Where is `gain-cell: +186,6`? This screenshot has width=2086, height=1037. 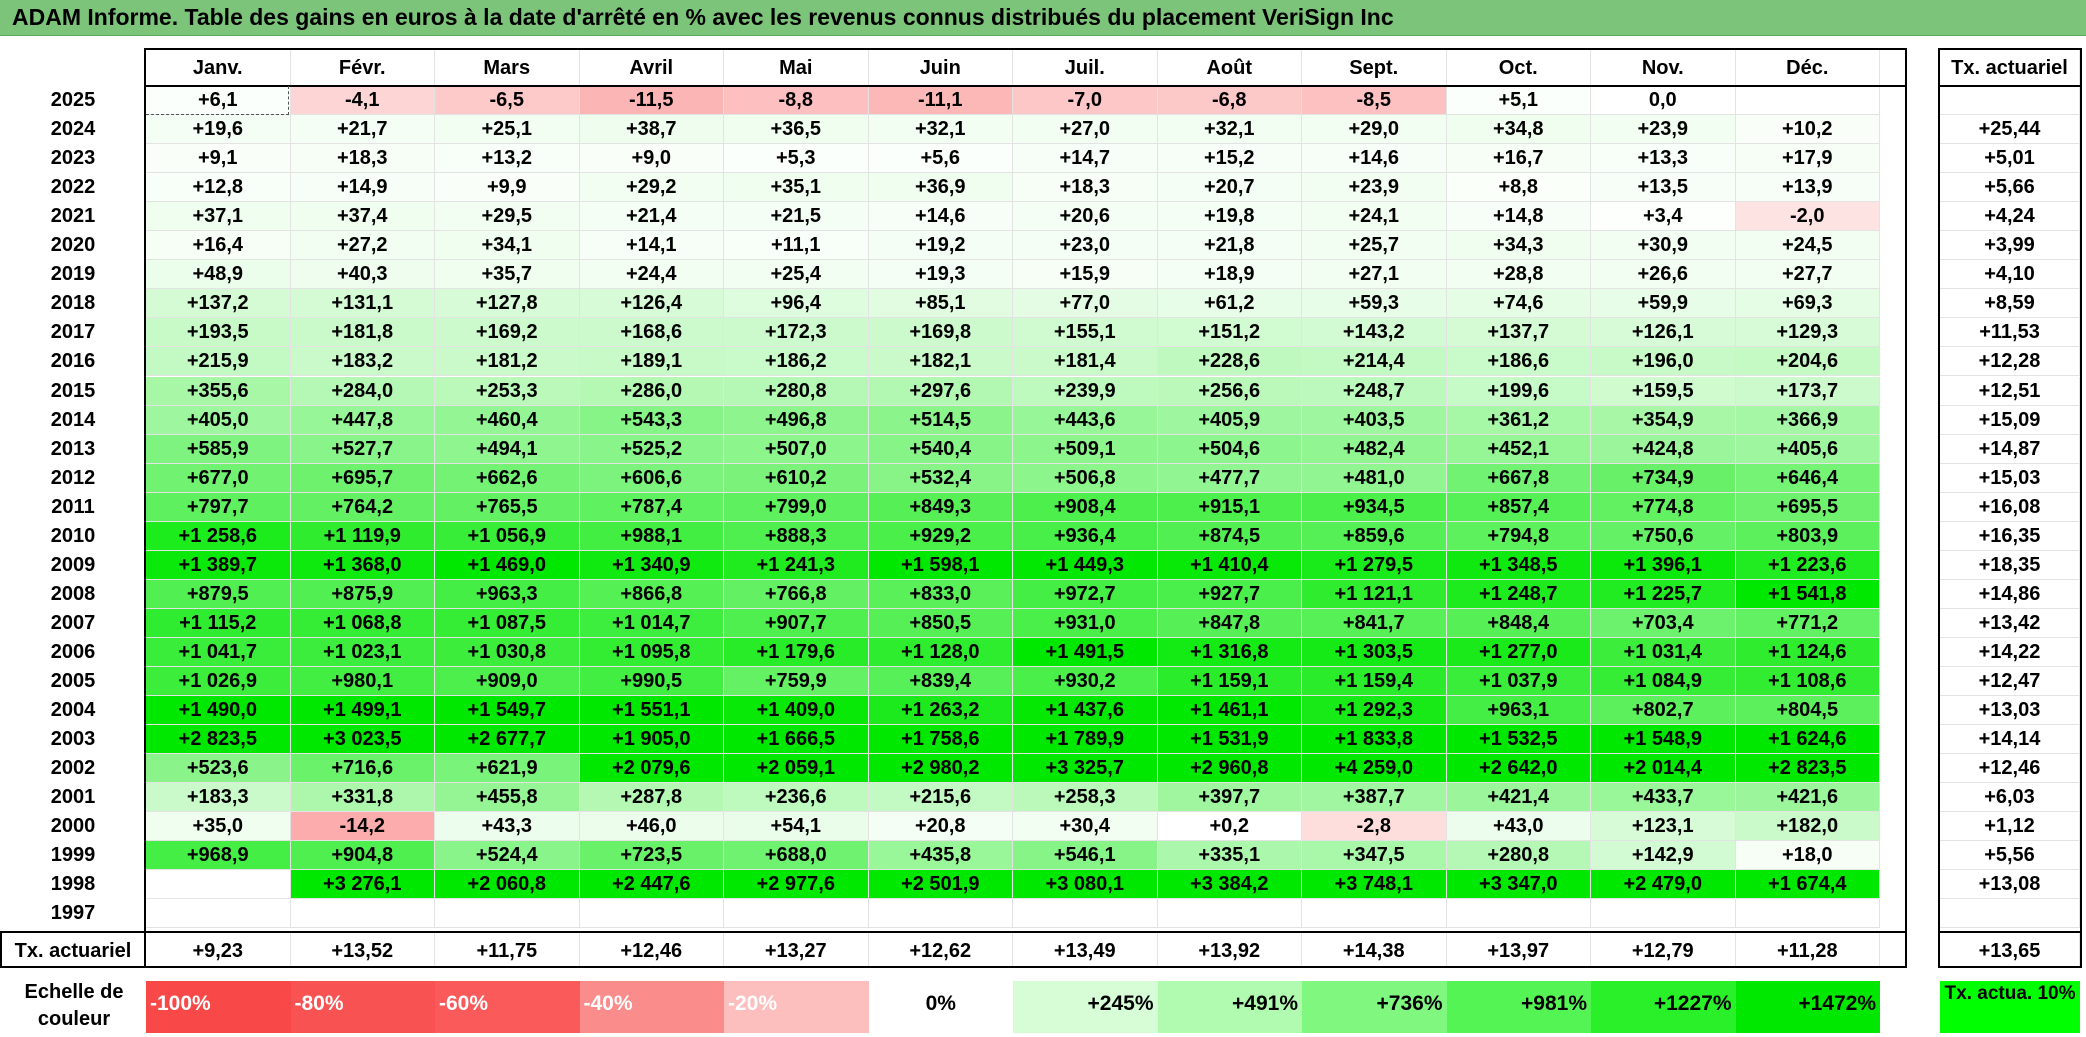
gain-cell: +186,6 is located at coordinates (1518, 362).